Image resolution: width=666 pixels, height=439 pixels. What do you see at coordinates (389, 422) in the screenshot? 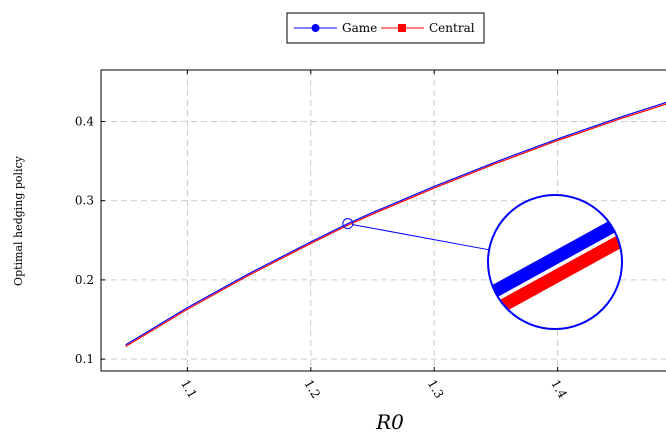
I see `x-axis-label: R0` at bounding box center [389, 422].